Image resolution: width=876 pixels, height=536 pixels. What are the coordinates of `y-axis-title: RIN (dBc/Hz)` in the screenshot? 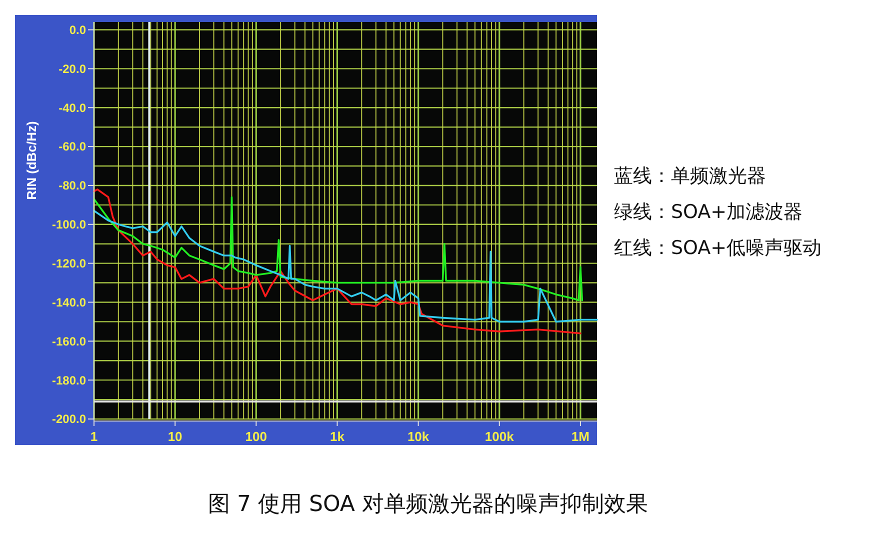 It's located at (31, 160).